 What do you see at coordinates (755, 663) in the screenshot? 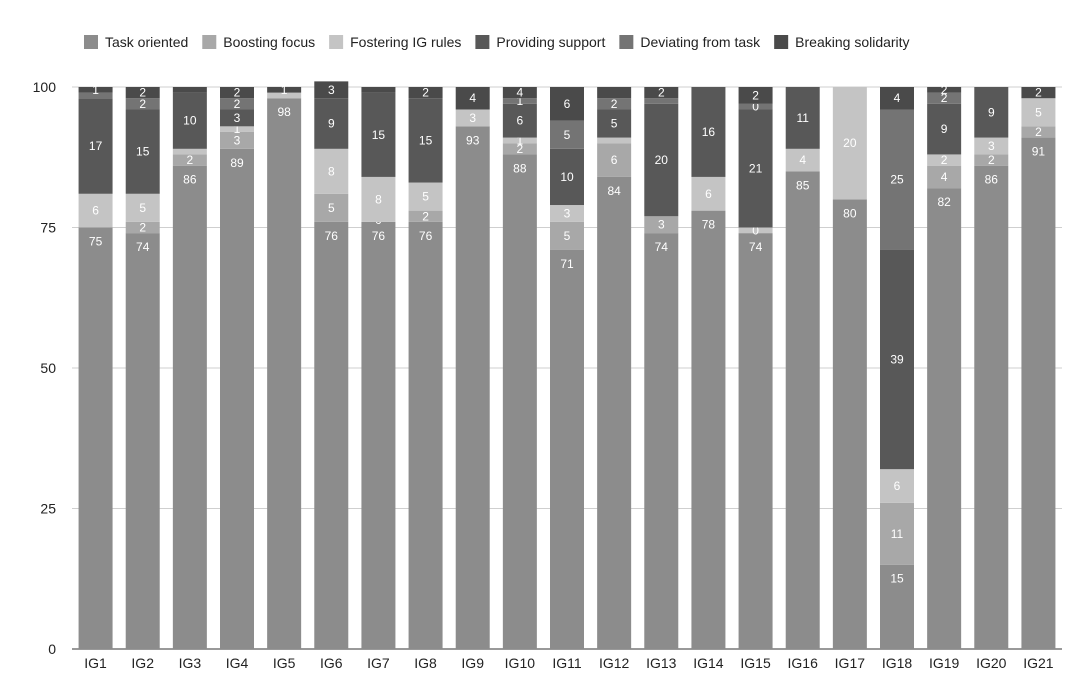
I see `x-tick-label: IG15` at bounding box center [755, 663].